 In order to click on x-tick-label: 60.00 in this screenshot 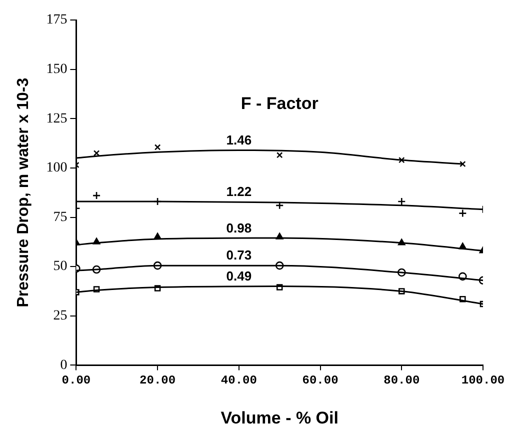, I will do `click(320, 380)`.